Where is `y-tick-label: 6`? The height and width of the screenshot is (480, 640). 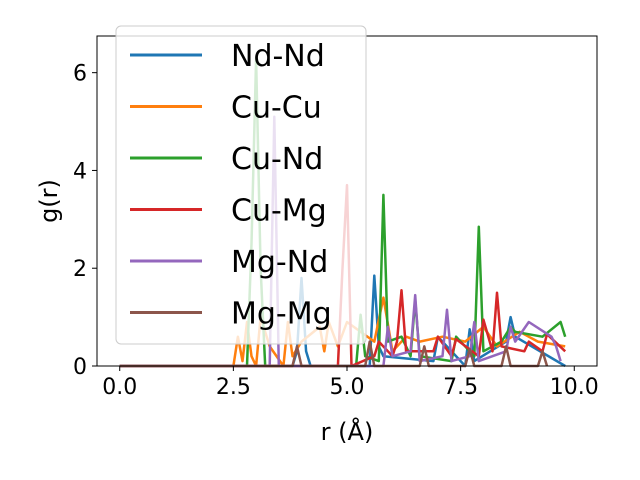 y-tick-label: 6 is located at coordinates (80, 74).